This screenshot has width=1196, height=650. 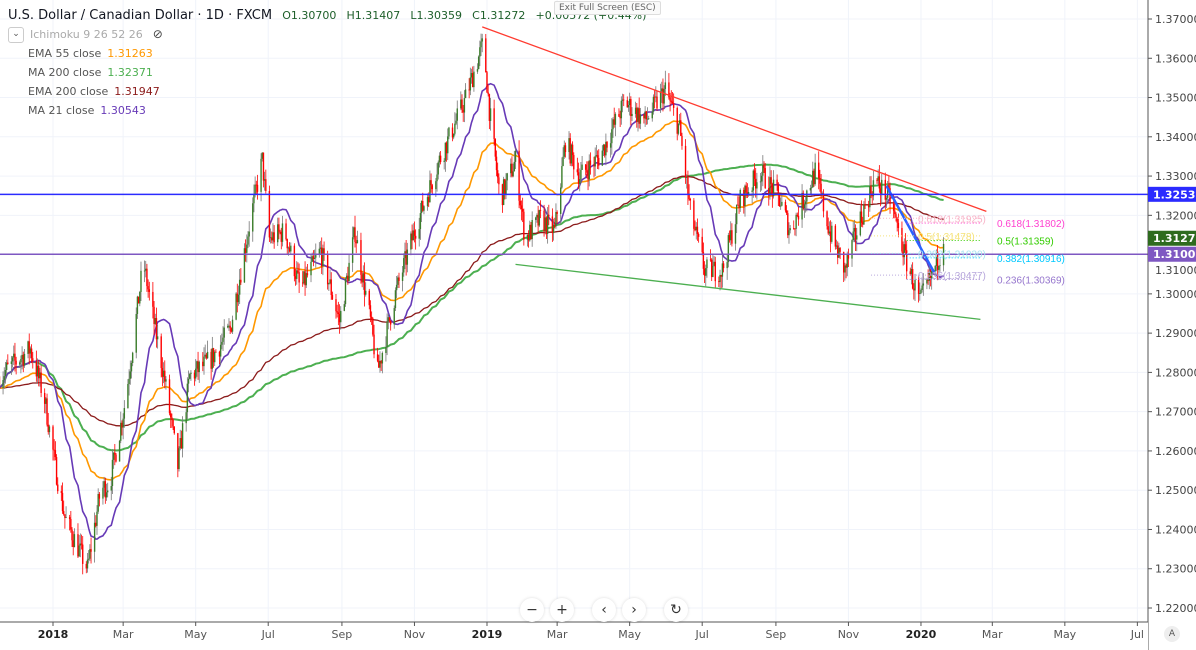 I want to click on y-tick-label: 1.30000, so click(x=1175, y=294).